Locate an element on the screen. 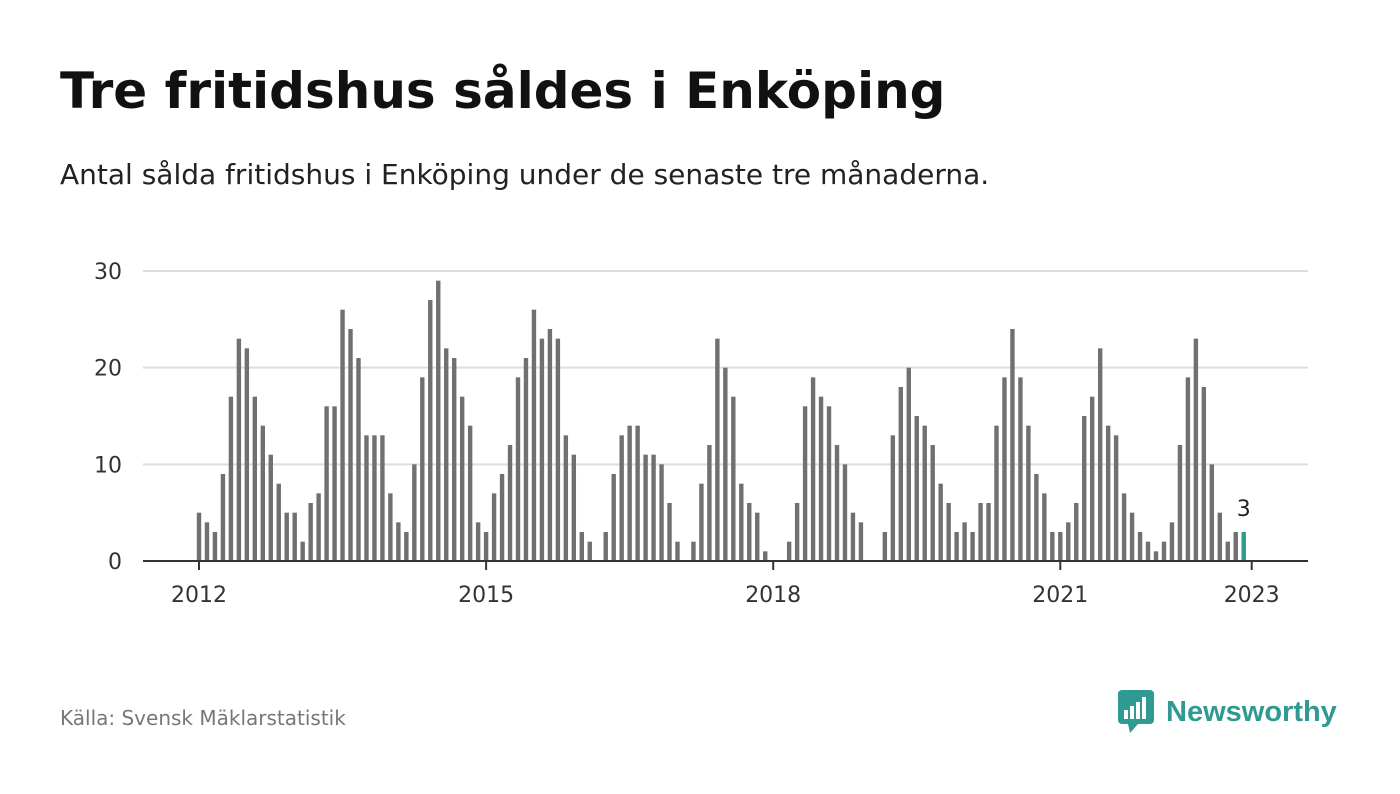 The width and height of the screenshot is (1400, 794). source-text: Källa: Svensk Mäklarstatistik is located at coordinates (203, 718).